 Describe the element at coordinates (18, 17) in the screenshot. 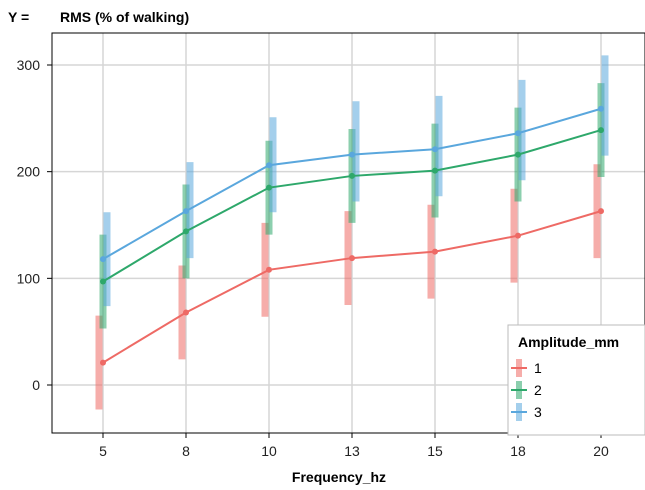

I see `y-axis-title-prefix: Y =` at that location.